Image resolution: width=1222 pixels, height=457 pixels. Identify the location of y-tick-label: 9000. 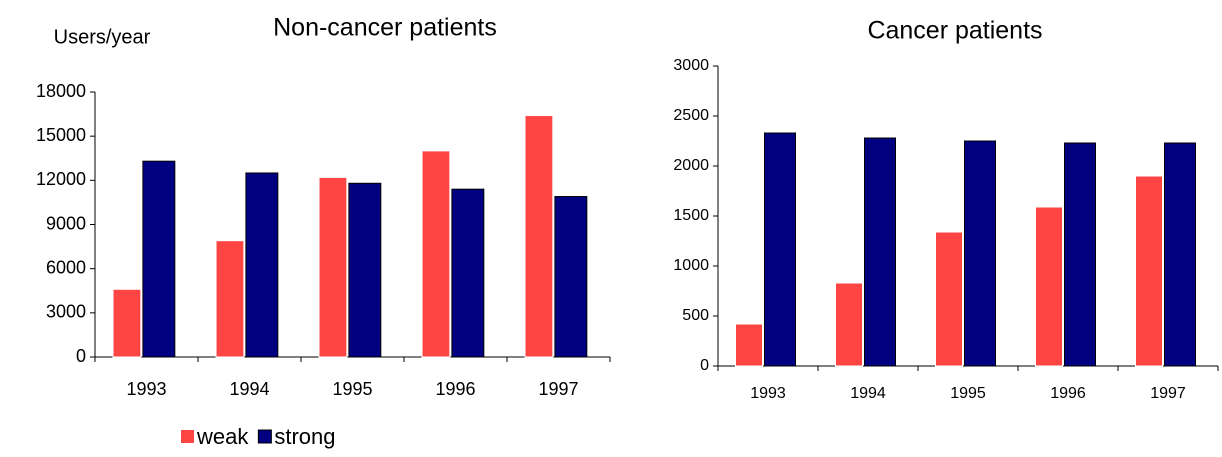
(66, 223).